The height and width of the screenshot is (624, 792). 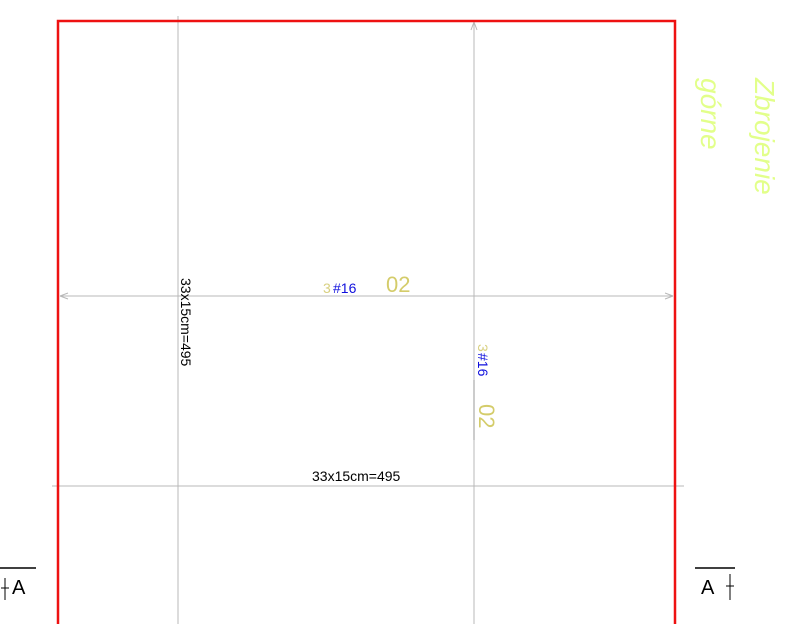 I want to click on section-right: A, so click(x=715, y=583).